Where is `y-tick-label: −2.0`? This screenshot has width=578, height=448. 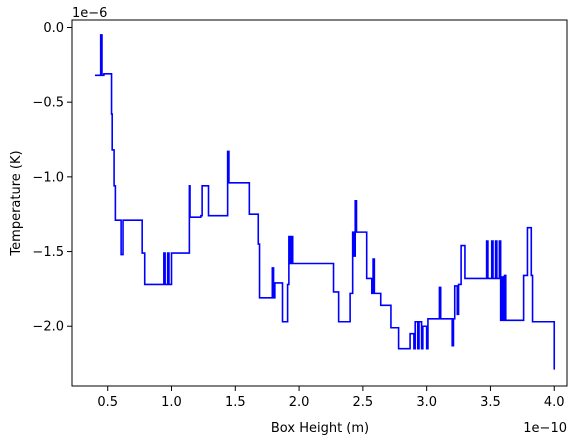 y-tick-label: −2.0 is located at coordinates (48, 327).